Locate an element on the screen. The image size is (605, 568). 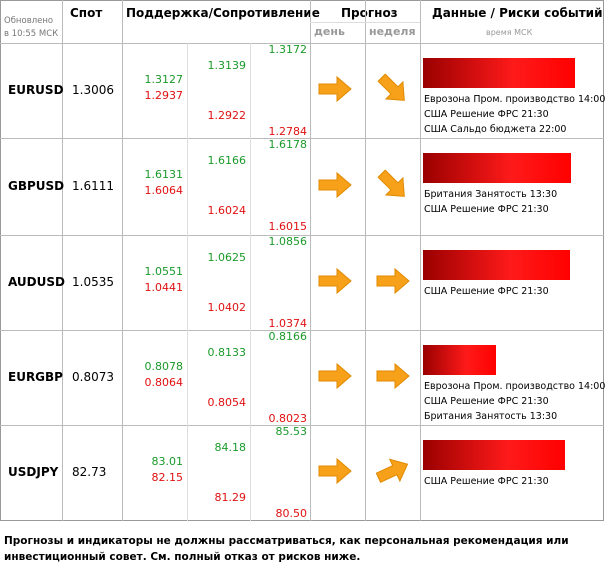
pair: EURUSD is located at coordinates (36, 89).